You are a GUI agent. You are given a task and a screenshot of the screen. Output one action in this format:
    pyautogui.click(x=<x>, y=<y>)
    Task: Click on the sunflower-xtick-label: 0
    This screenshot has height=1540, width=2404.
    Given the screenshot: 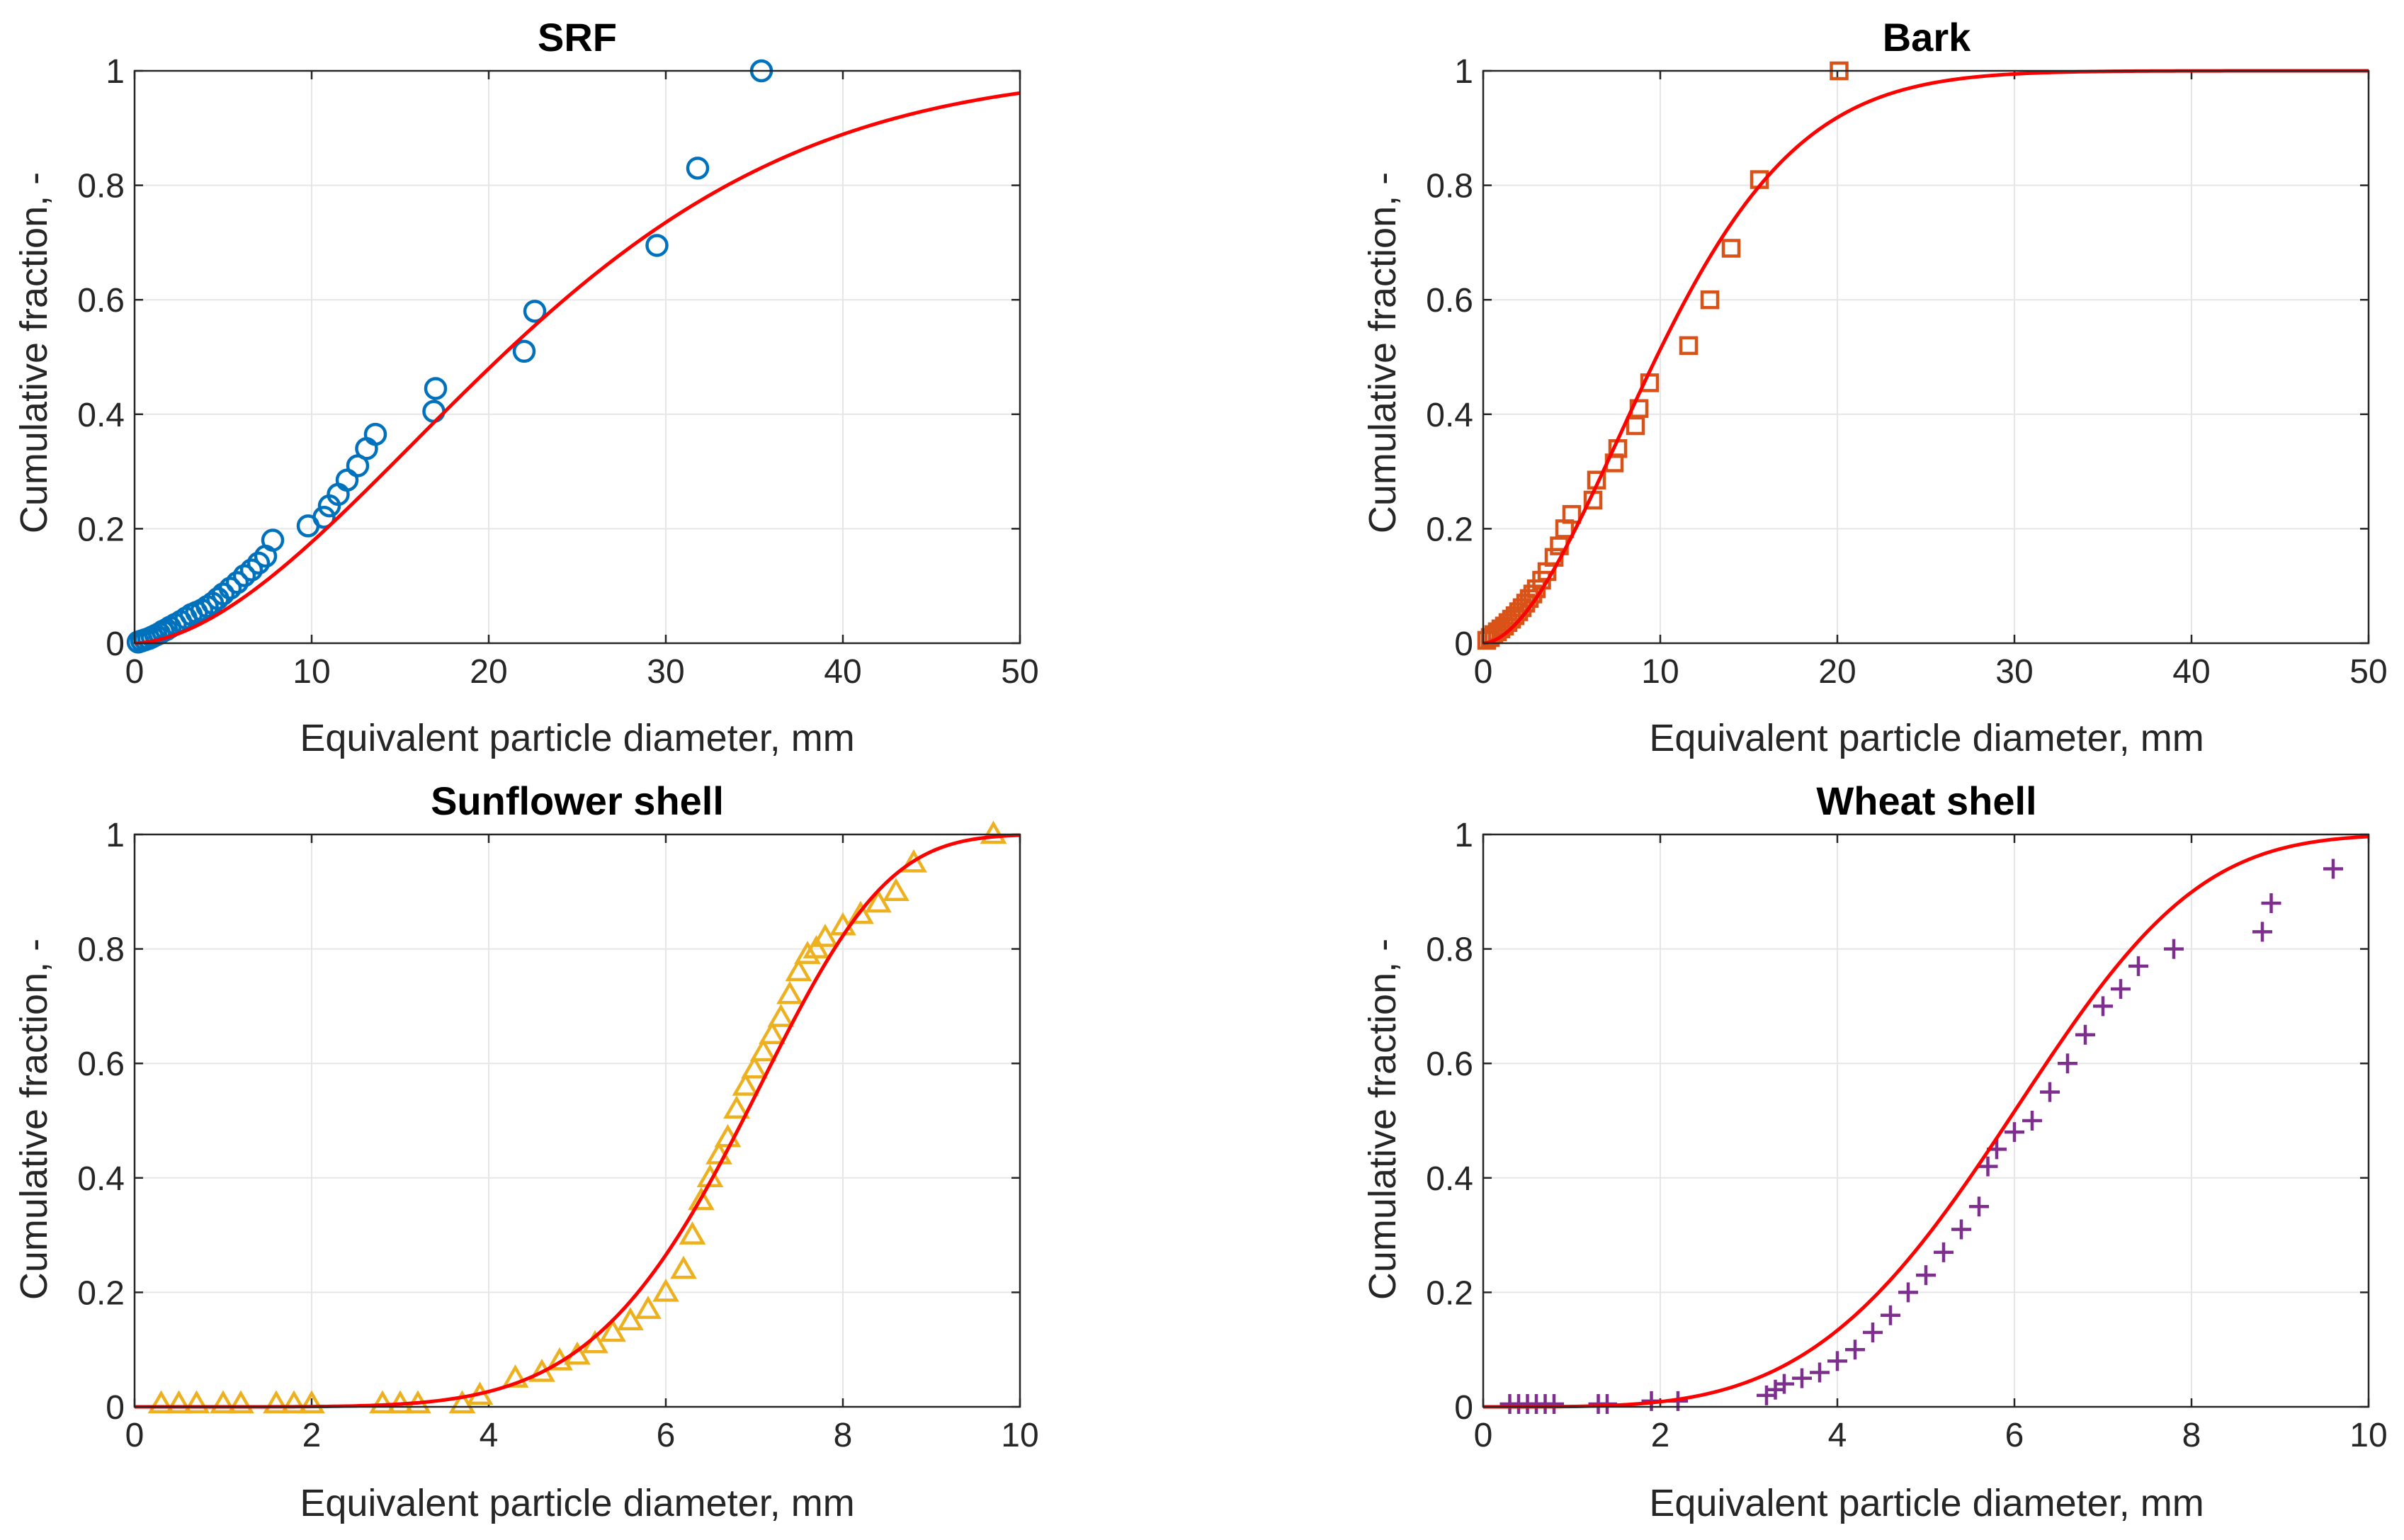 What is the action you would take?
    pyautogui.click(x=134, y=1435)
    